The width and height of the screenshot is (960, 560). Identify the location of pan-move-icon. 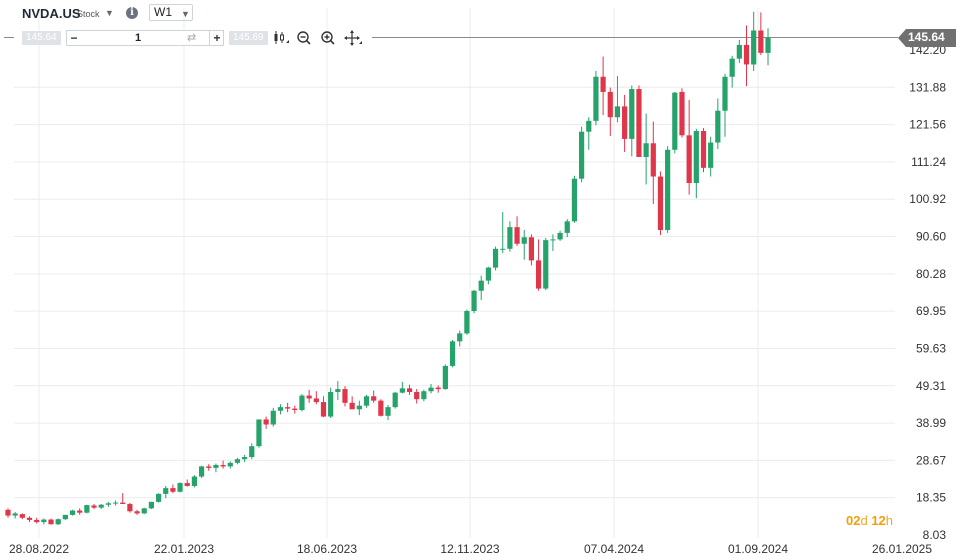
(353, 38).